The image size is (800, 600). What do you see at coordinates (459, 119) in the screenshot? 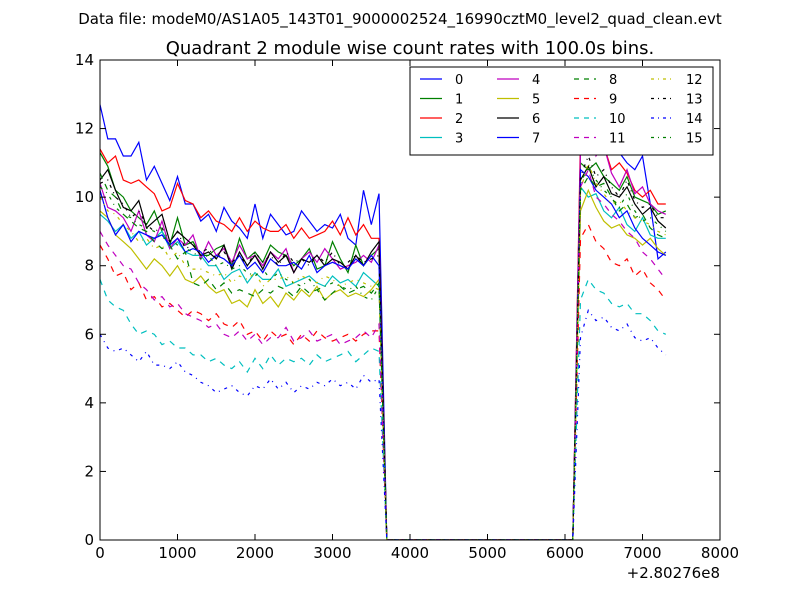
I see `legend-label-2: 2` at bounding box center [459, 119].